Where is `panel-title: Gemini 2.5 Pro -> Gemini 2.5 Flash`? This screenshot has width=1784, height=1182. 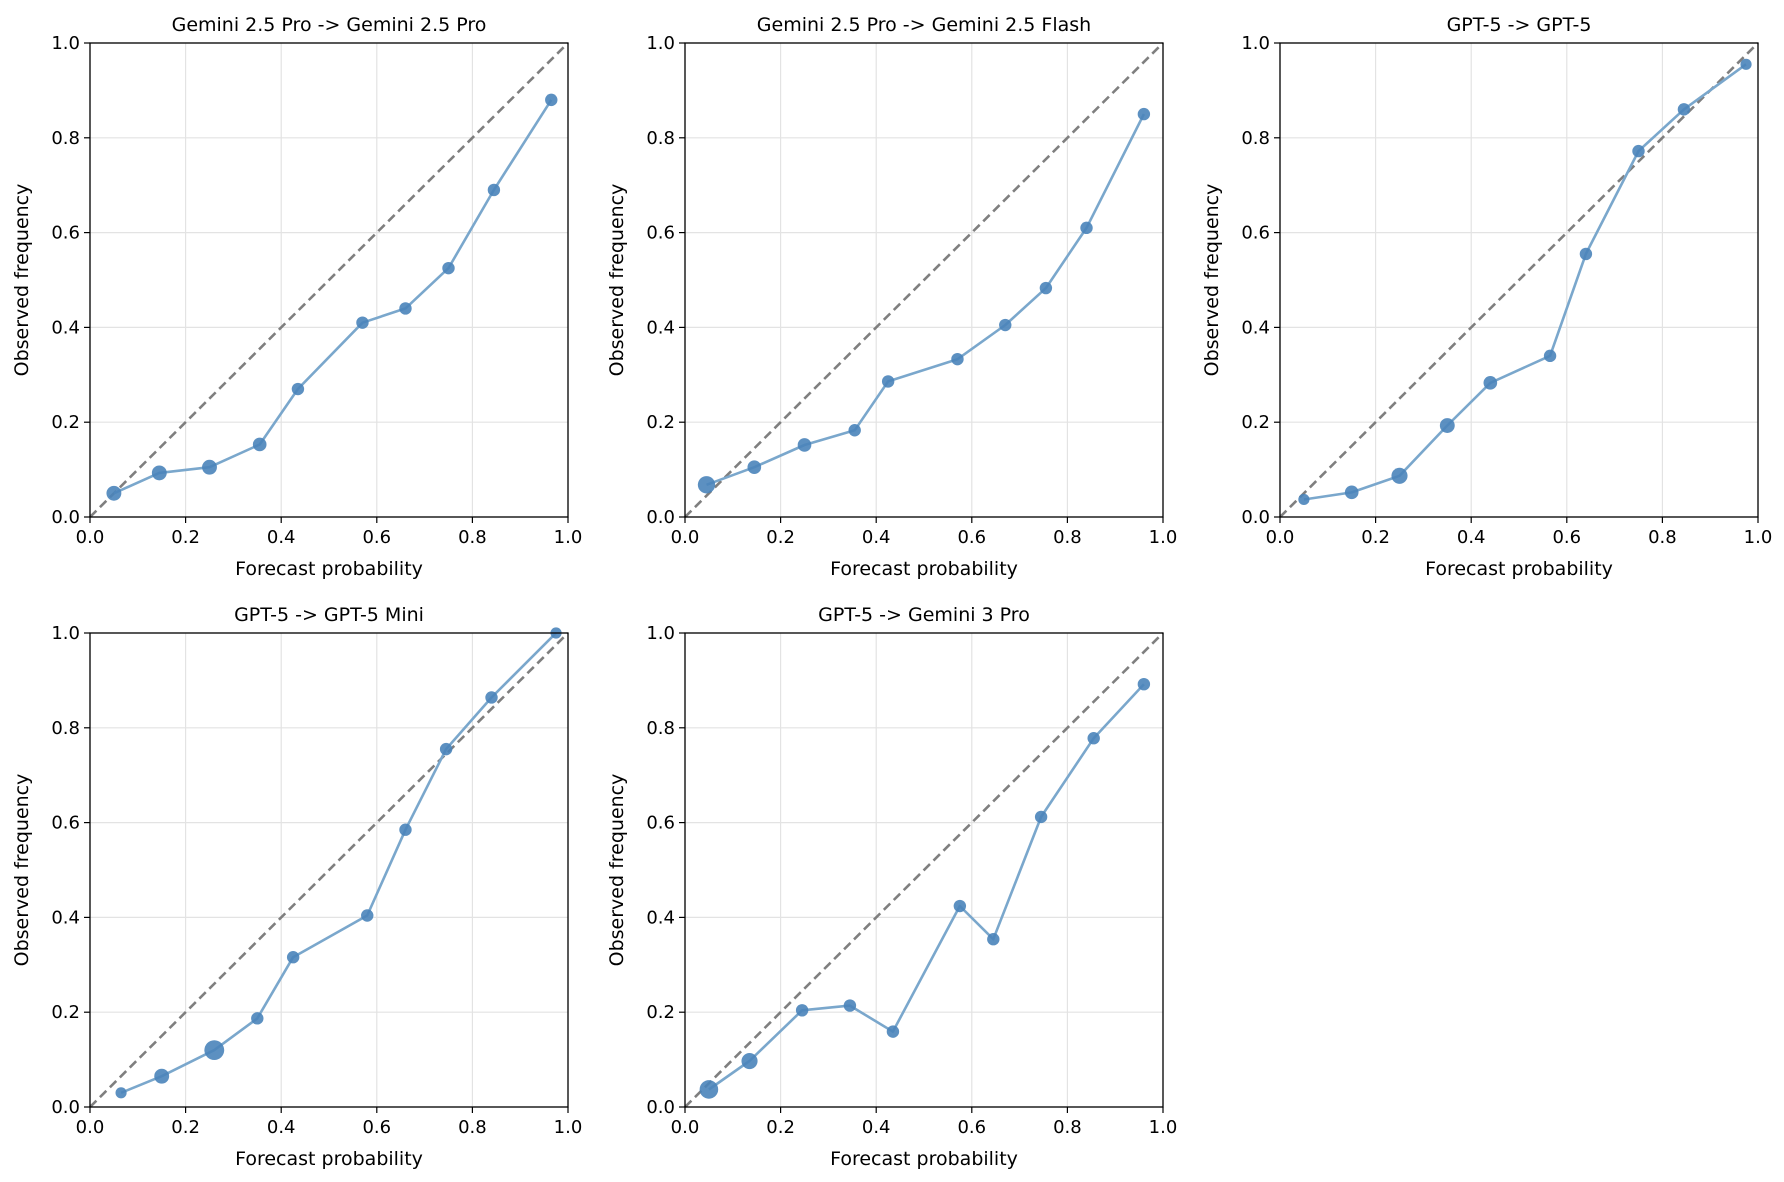
panel-title: Gemini 2.5 Pro -> Gemini 2.5 Flash is located at coordinates (924, 25).